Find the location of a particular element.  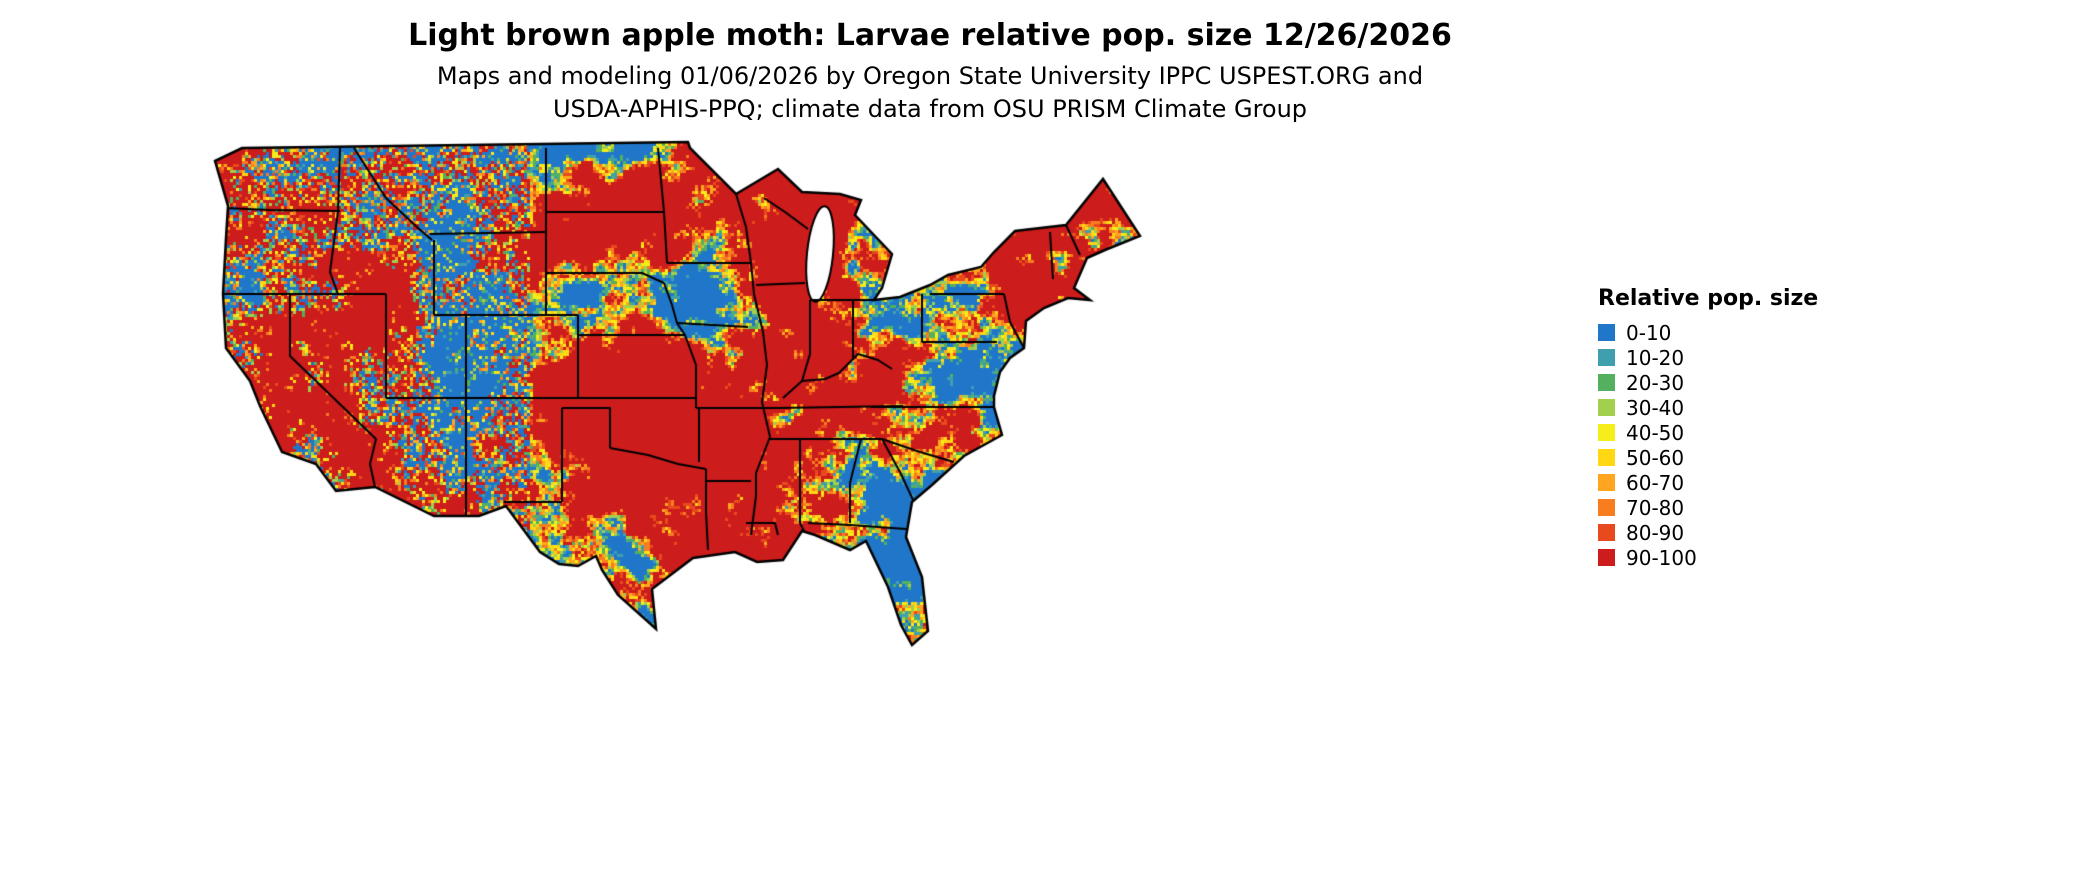

legend-label: 70-80 is located at coordinates (1655, 507).